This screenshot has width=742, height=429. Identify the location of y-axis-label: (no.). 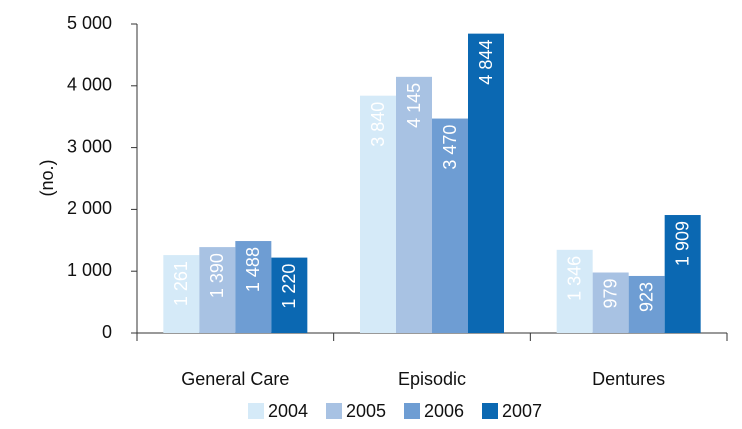
(47, 177).